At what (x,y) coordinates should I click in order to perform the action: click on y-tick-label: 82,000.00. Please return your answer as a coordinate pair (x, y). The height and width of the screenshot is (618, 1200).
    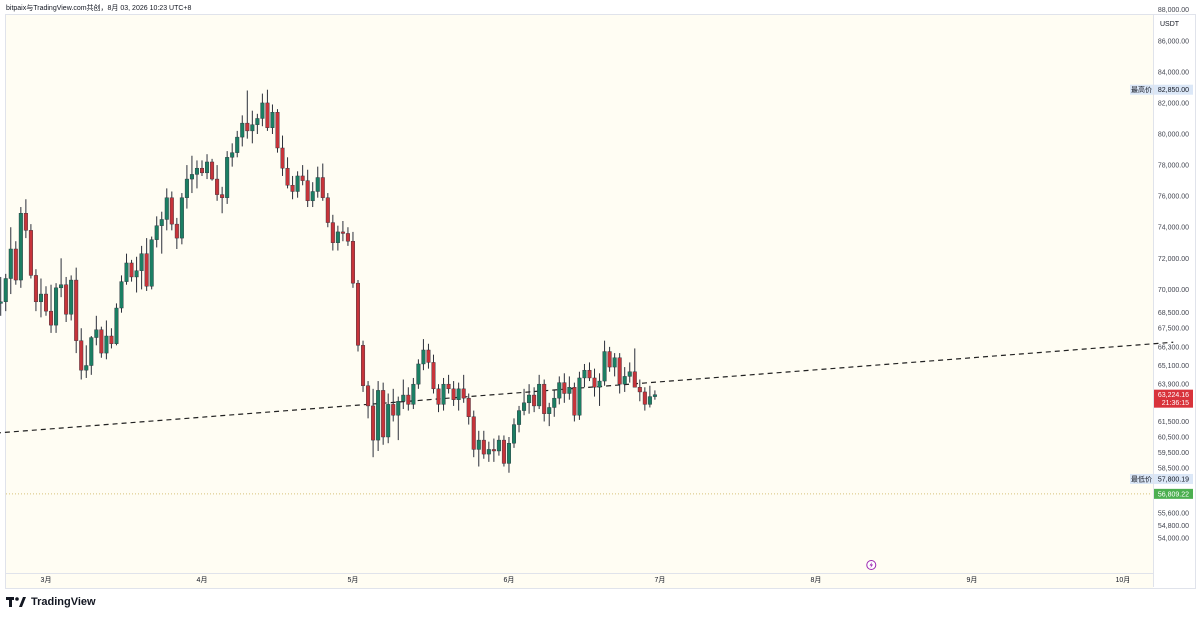
    Looking at the image, I should click on (1173, 103).